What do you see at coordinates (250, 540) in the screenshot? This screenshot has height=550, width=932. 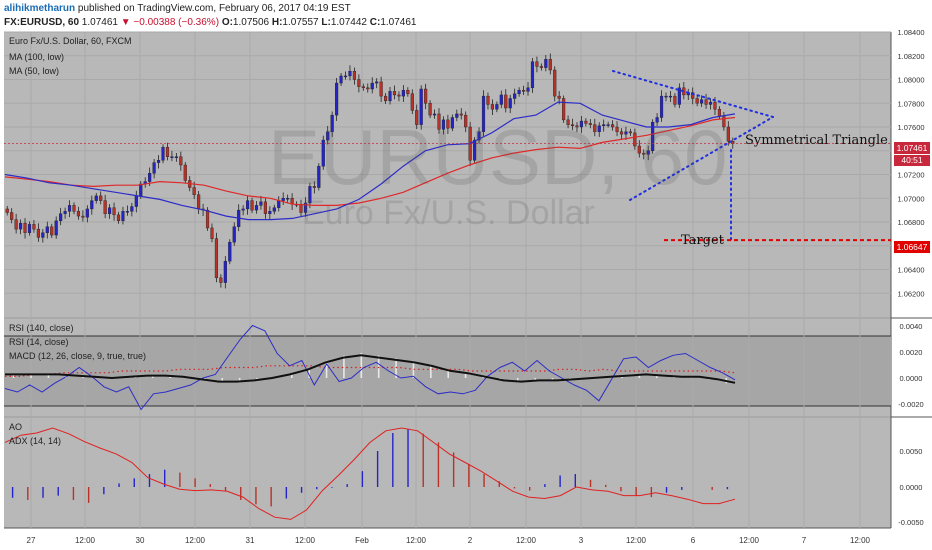 I see `time-tick-label: 31` at bounding box center [250, 540].